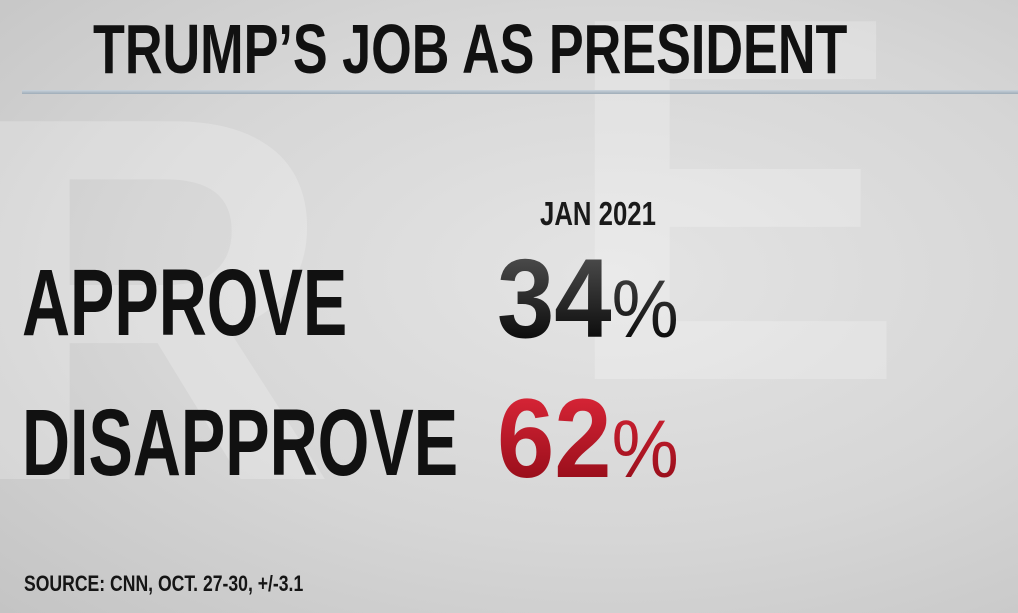  I want to click on disapprove-value: 62%, so click(588, 439).